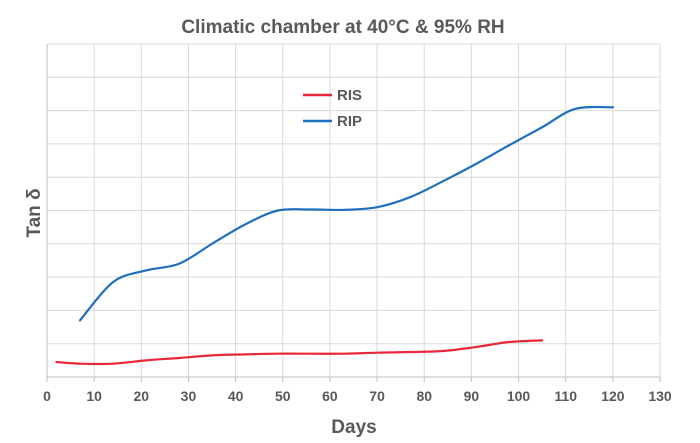 The width and height of the screenshot is (700, 443). I want to click on x-tick-label: 120, so click(613, 396).